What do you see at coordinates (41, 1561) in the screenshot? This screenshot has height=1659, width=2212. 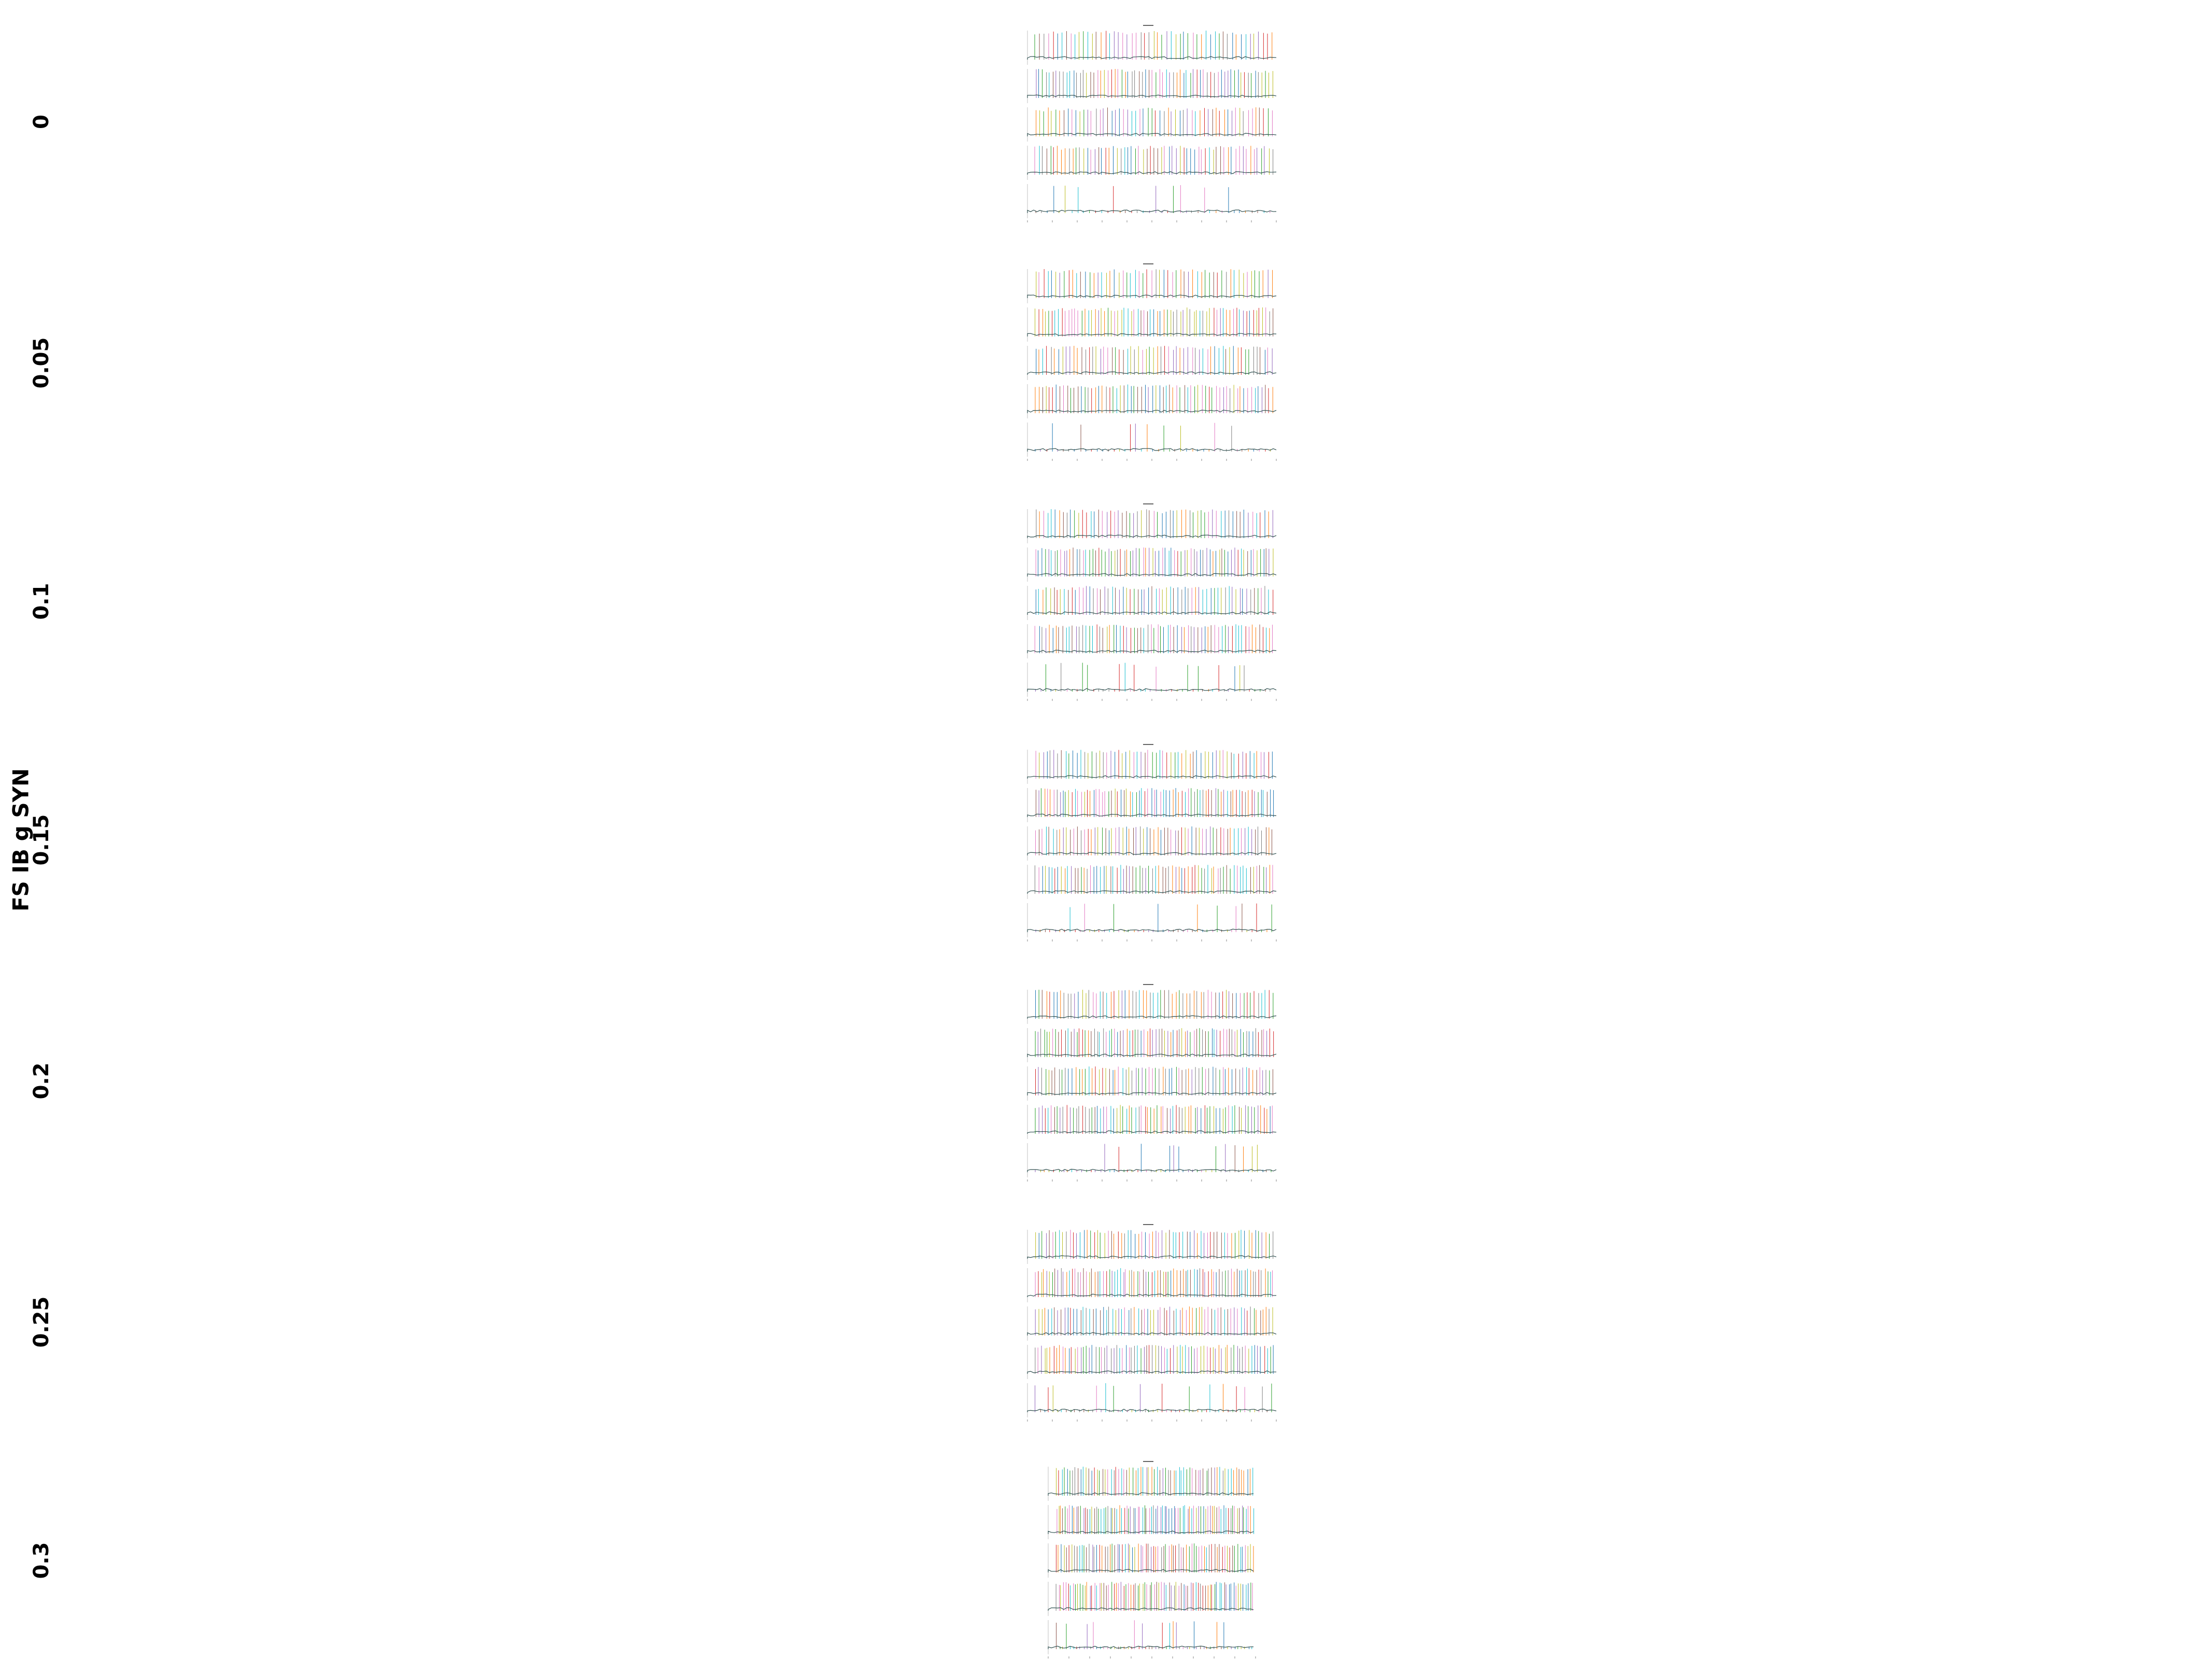 I see `row-label: 0.3` at bounding box center [41, 1561].